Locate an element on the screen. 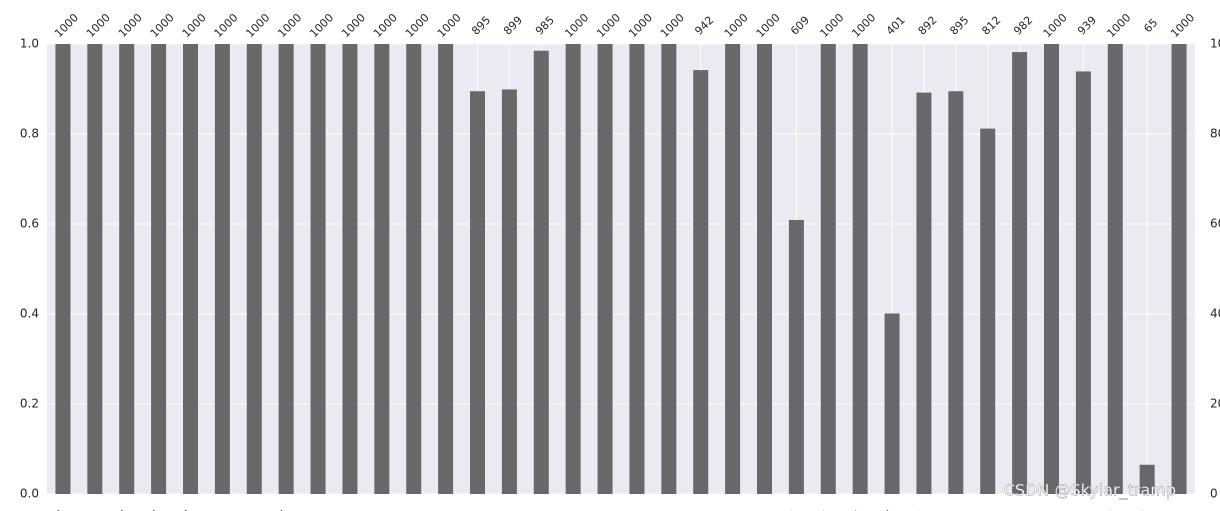  x-tick-label: er is located at coordinates (536, 509).